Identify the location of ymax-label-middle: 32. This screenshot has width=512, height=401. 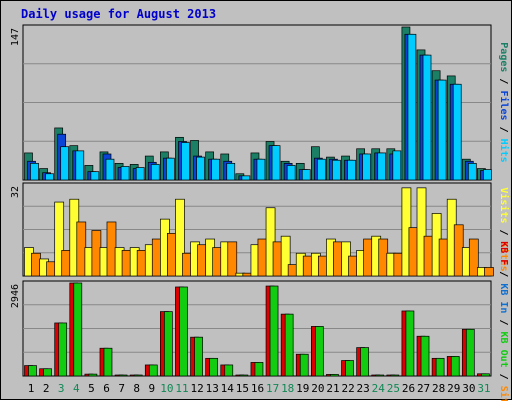
(15, 192).